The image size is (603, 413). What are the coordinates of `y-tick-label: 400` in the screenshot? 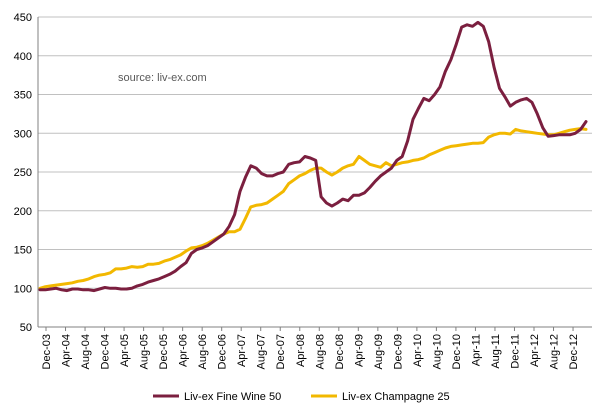 It's located at (23, 57).